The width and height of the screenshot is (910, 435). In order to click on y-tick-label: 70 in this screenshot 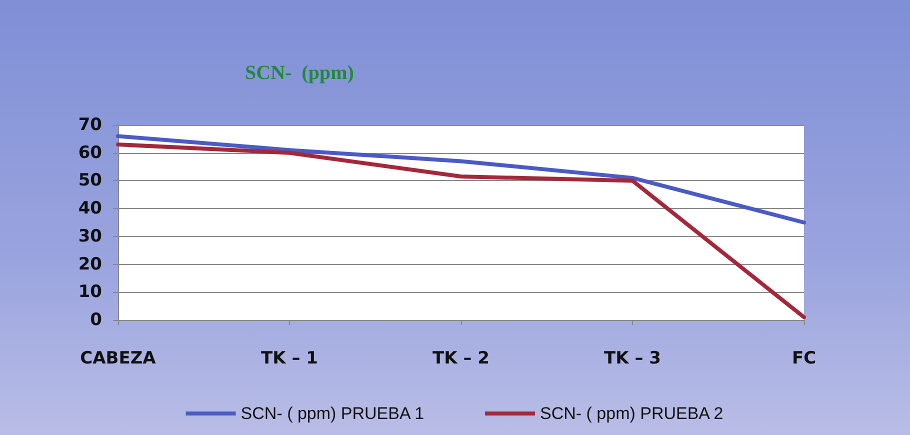, I will do `click(90, 125)`.